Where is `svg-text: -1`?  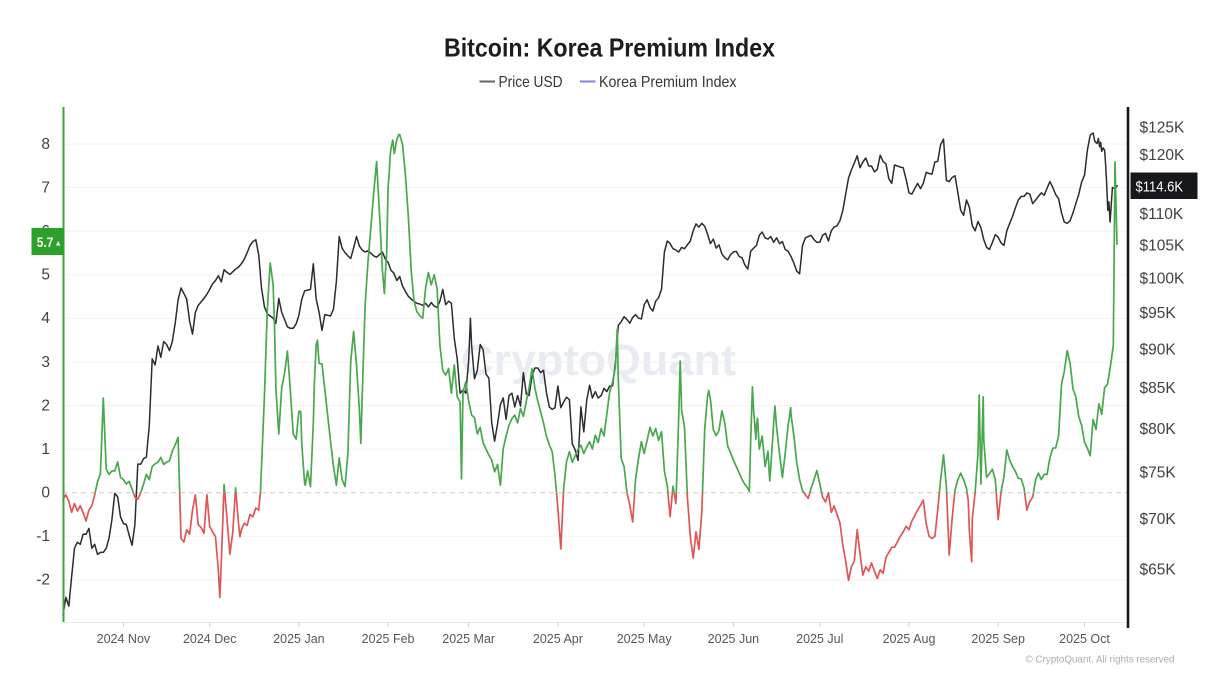
svg-text: -1 is located at coordinates (43, 536).